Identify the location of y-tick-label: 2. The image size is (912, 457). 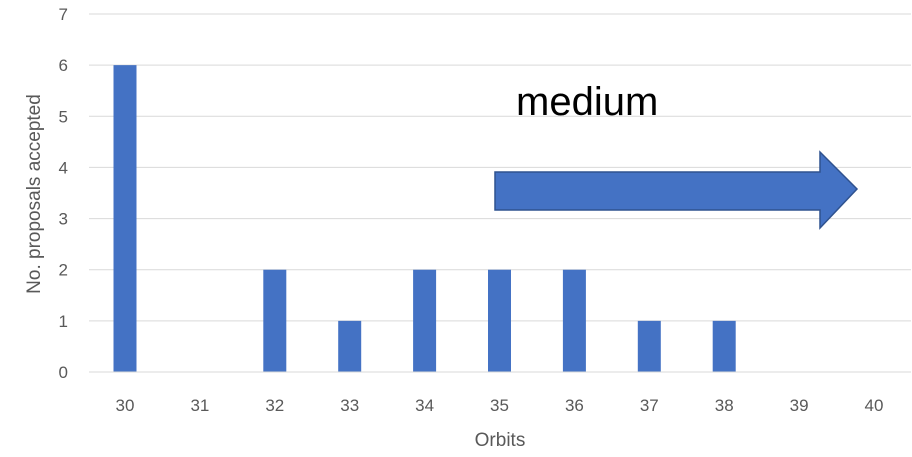
(63, 270).